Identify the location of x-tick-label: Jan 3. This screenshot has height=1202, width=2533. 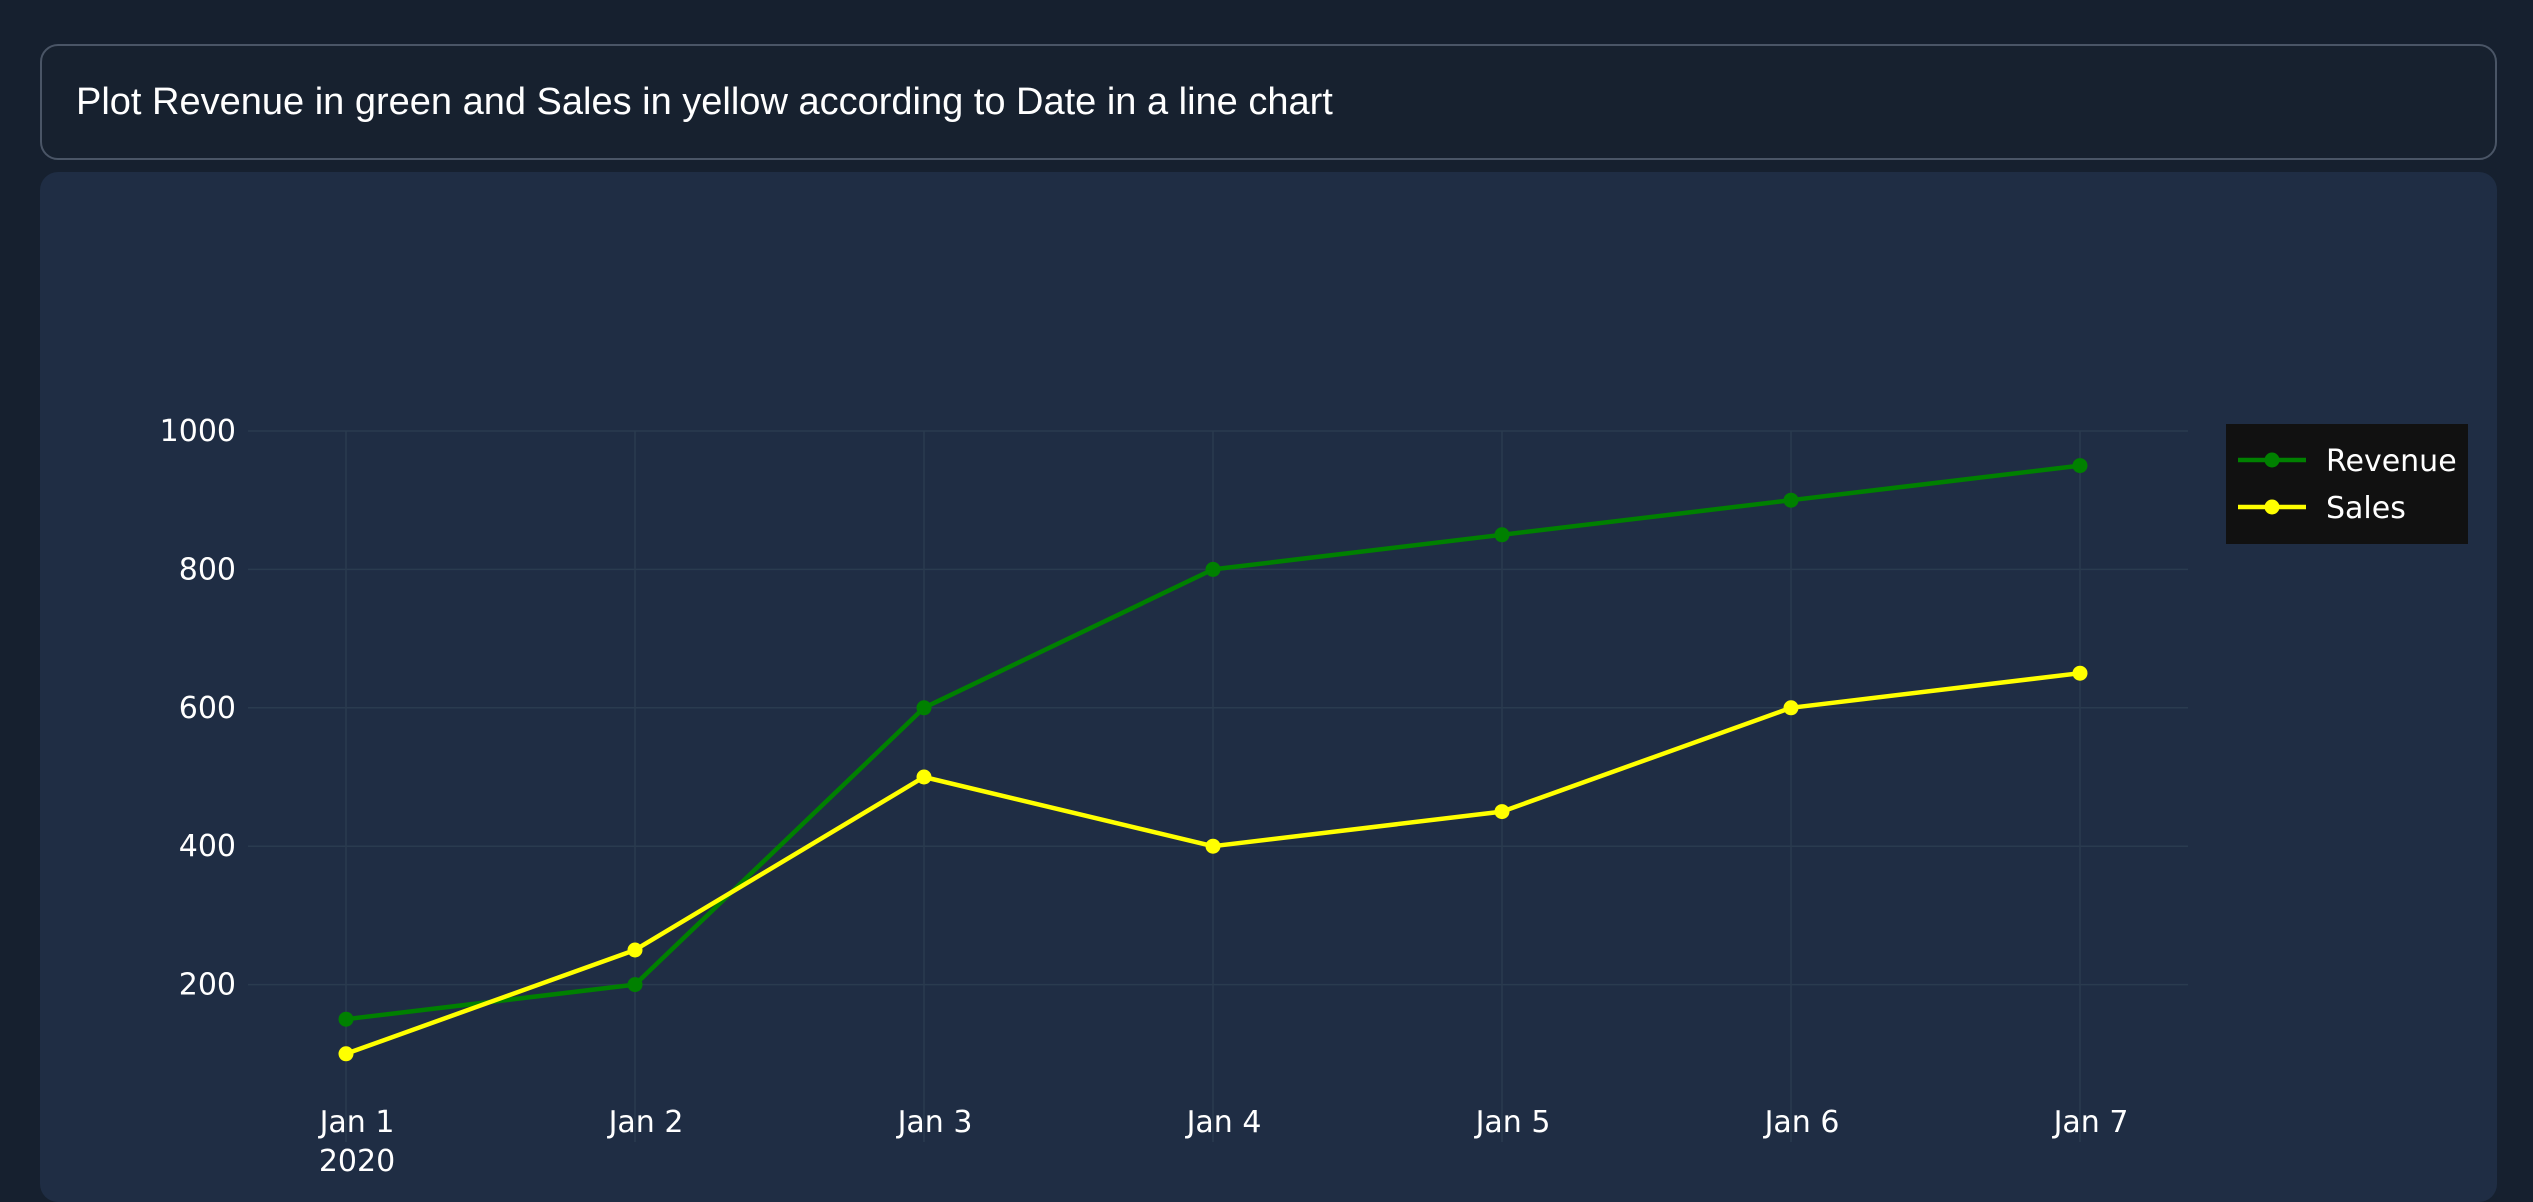
(934, 1122).